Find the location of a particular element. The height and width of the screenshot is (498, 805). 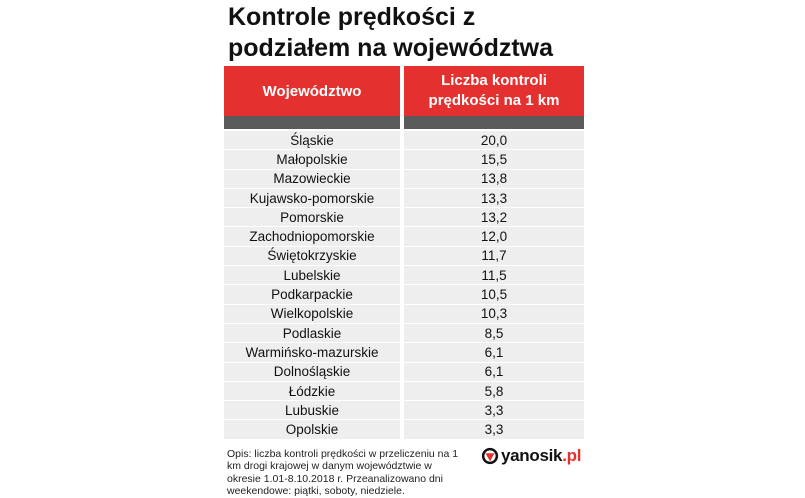

checks-value-cell: 5,8 is located at coordinates (494, 391).